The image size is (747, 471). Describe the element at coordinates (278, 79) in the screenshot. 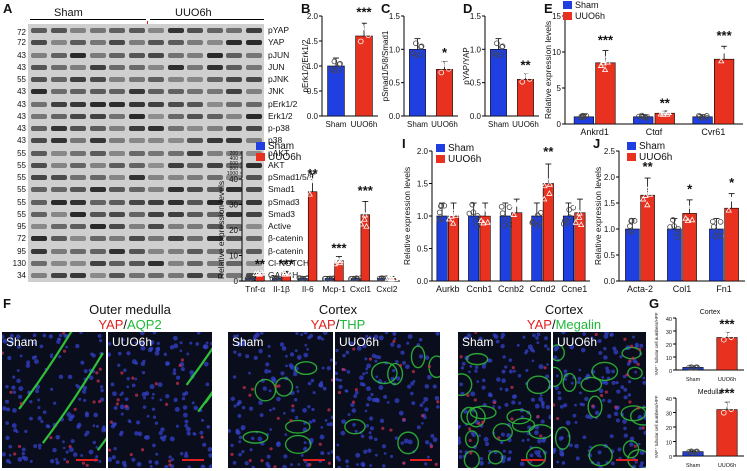

I see `blot-protein-label: pJNK` at that location.